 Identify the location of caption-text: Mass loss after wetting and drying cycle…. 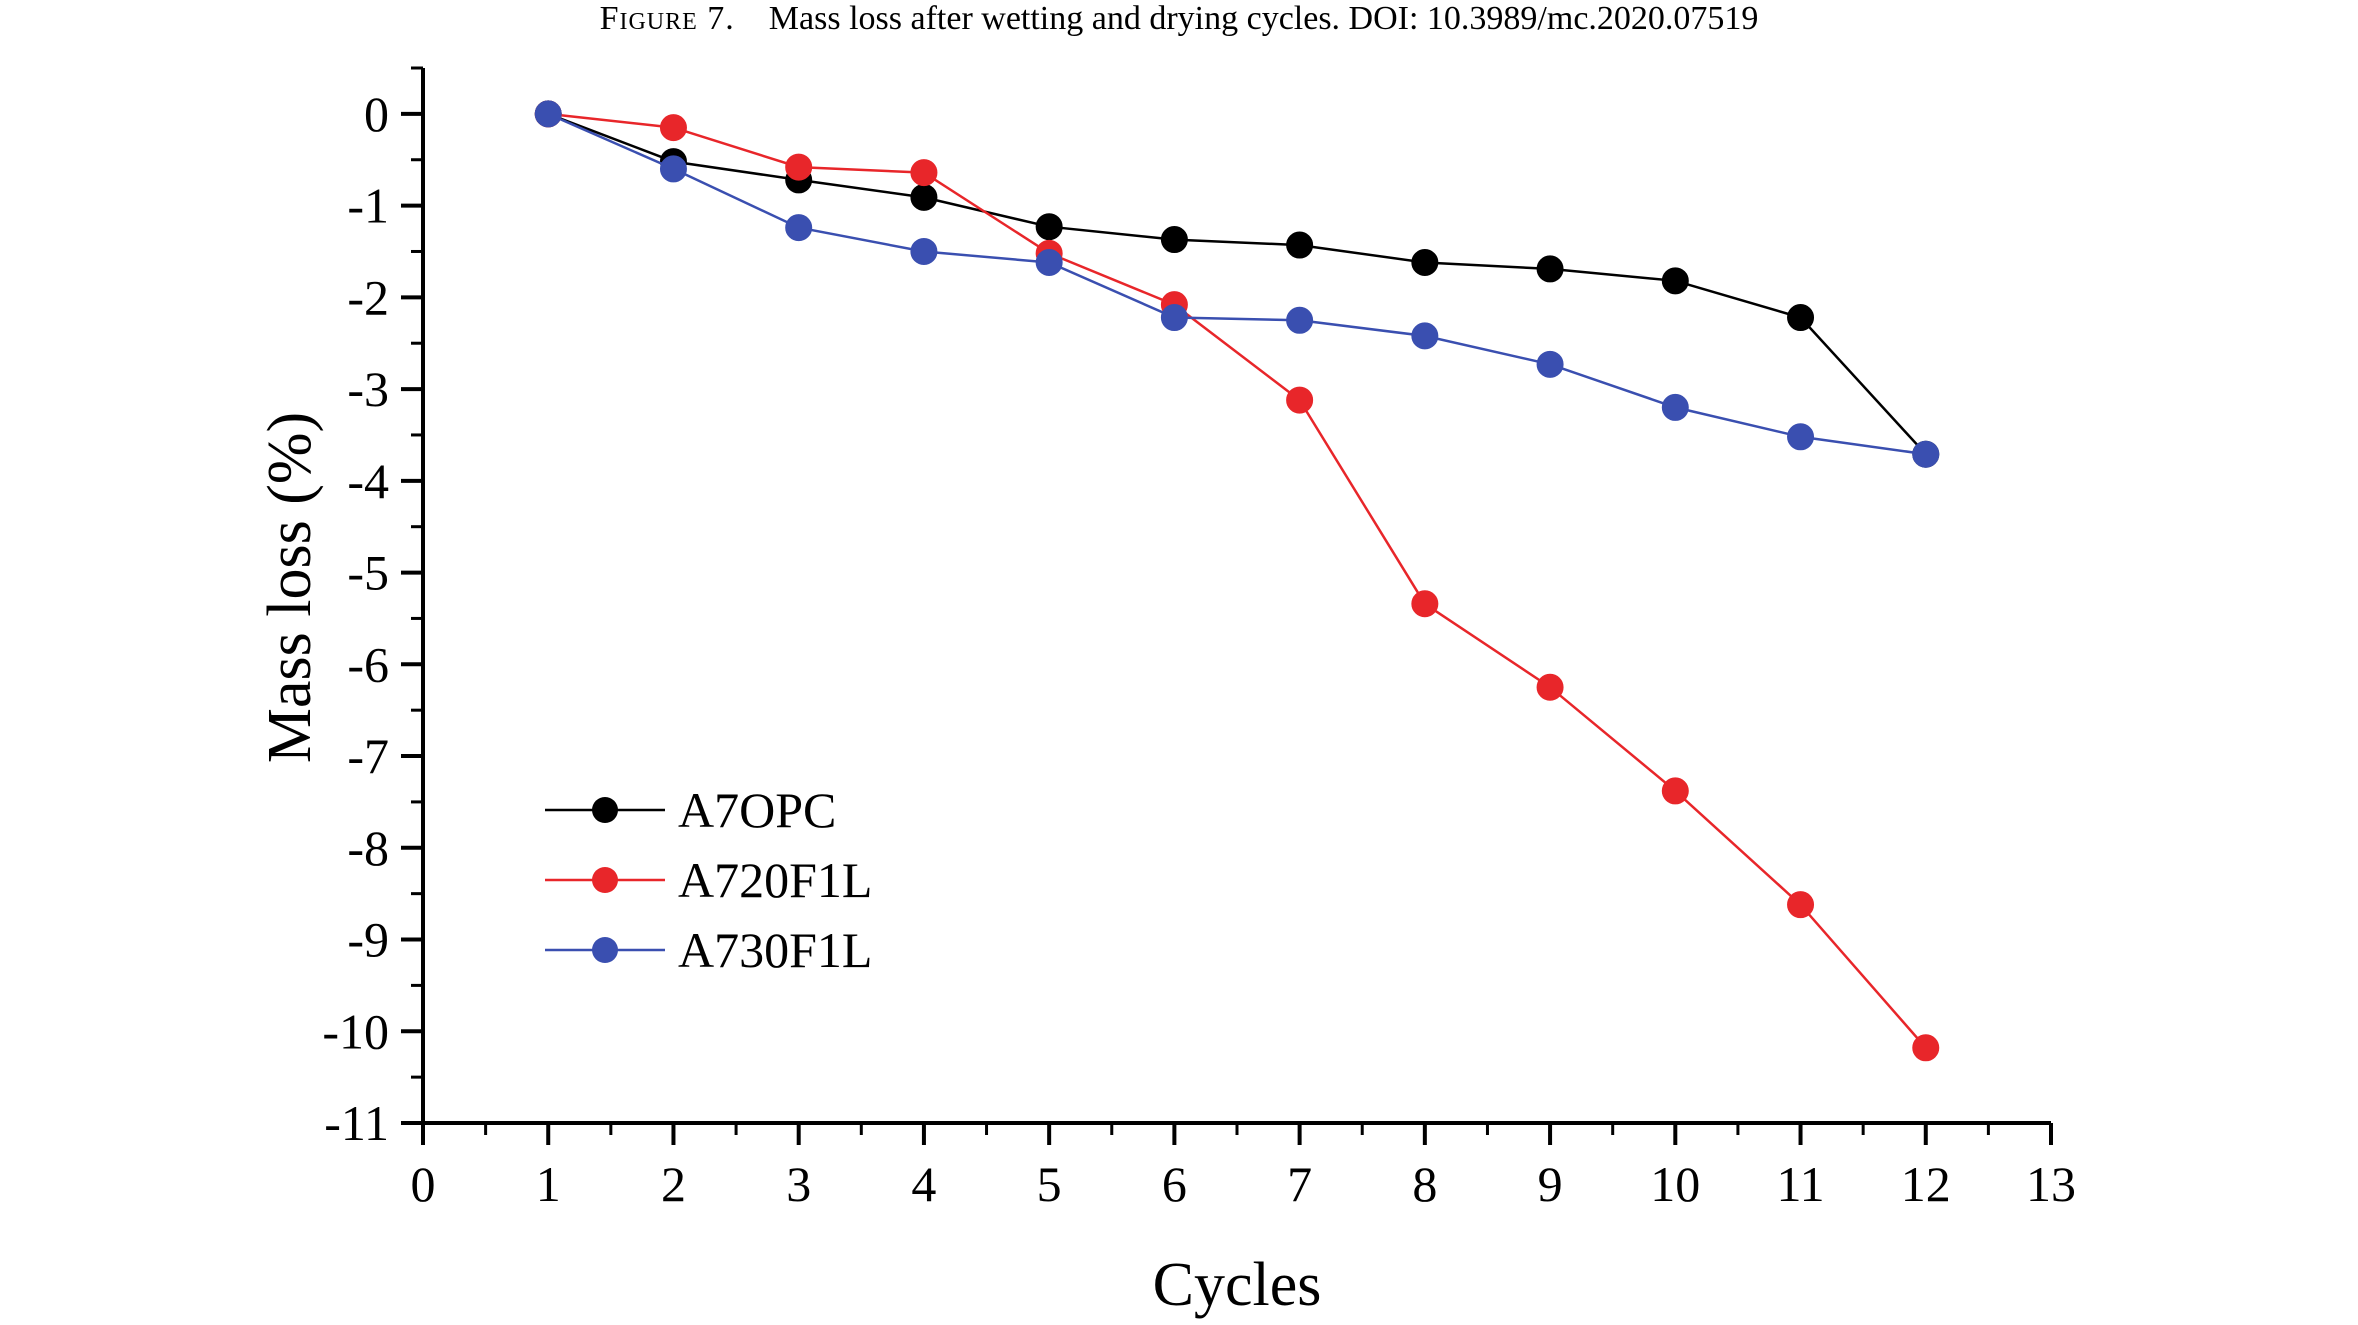
(1263, 18).